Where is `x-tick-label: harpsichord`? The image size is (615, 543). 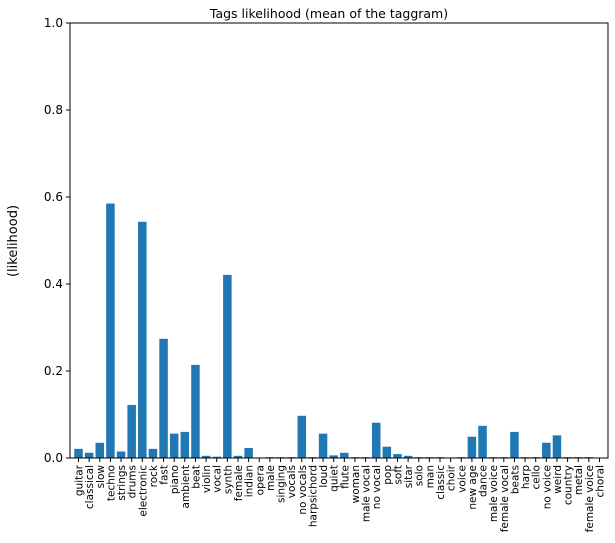 x-tick-label: harpsichord is located at coordinates (313, 496).